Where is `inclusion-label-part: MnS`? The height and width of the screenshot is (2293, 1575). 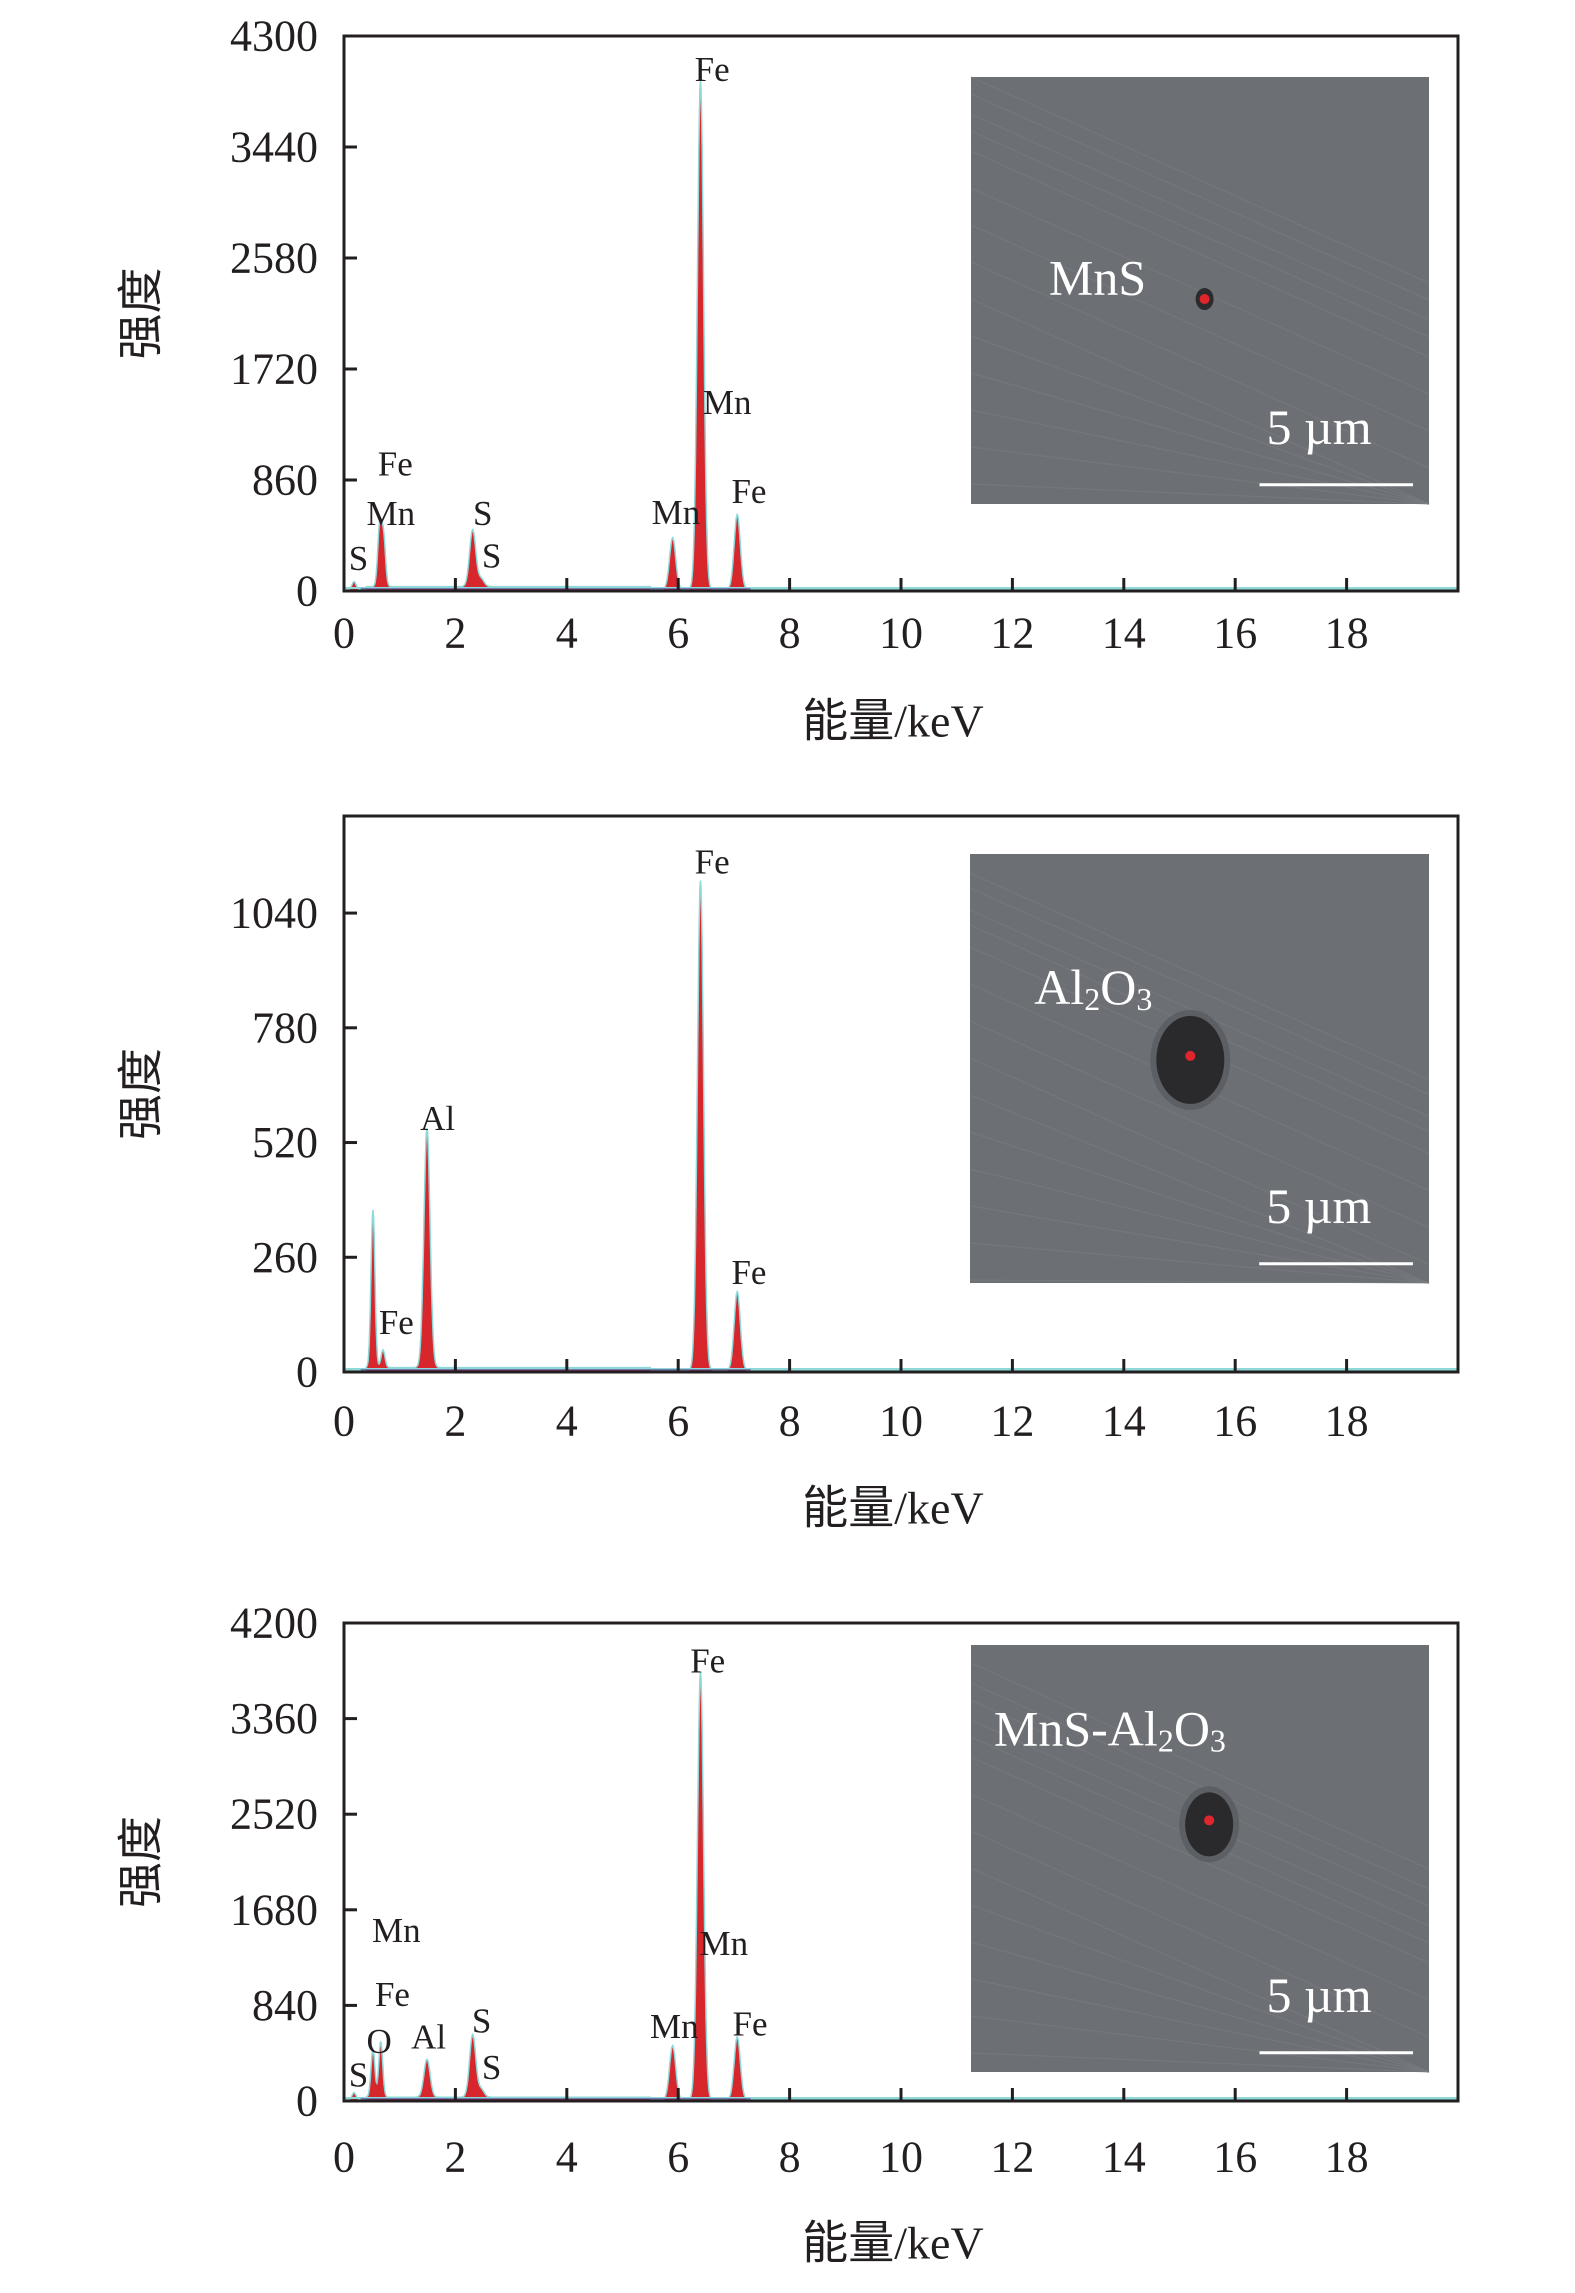
inclusion-label-part: MnS is located at coordinates (1097, 278).